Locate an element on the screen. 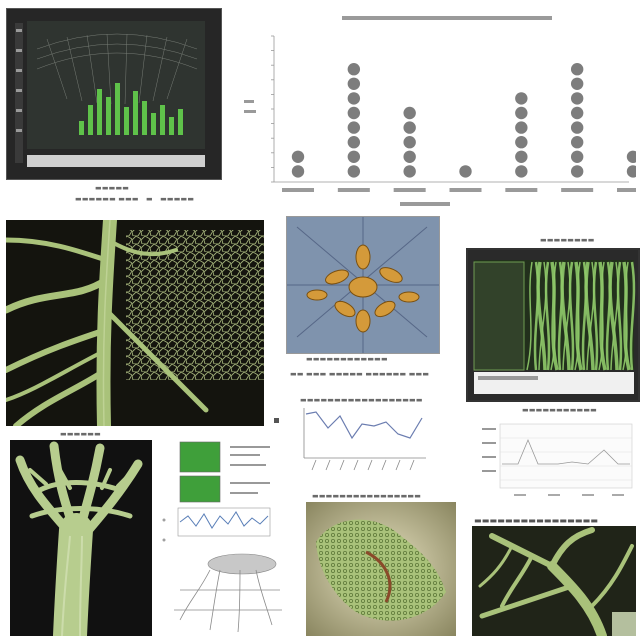 This screenshot has width=640, height=640. grid-chart-title: ▬▬▬▬▬▬▬▬▬▬▬ is located at coordinates (559, 410).